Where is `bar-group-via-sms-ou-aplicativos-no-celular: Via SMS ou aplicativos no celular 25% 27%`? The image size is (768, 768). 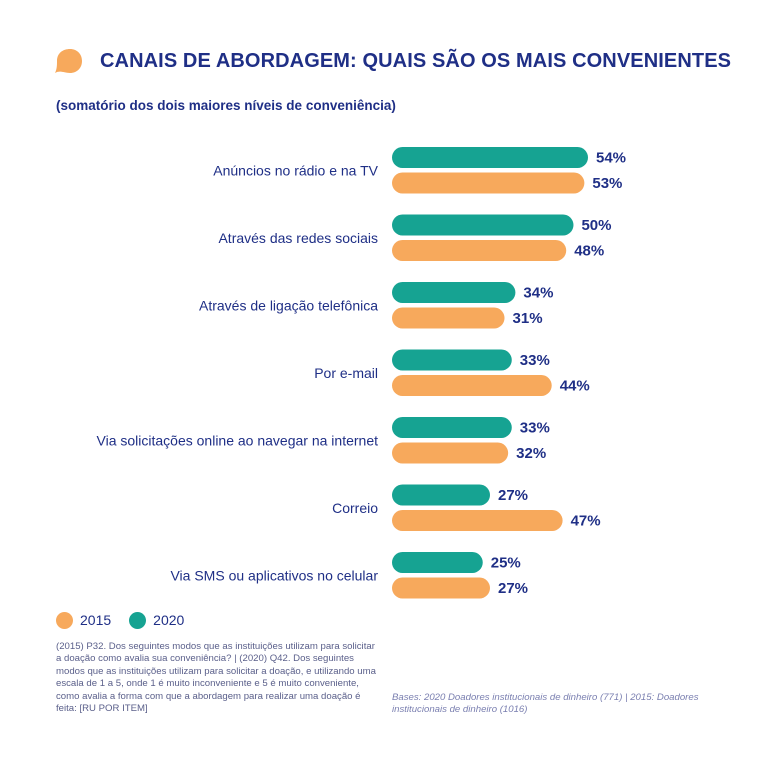 bar-group-via-sms-ou-aplicativos-no-celular: Via SMS ou aplicativos no celular 25% 27% is located at coordinates (349, 575).